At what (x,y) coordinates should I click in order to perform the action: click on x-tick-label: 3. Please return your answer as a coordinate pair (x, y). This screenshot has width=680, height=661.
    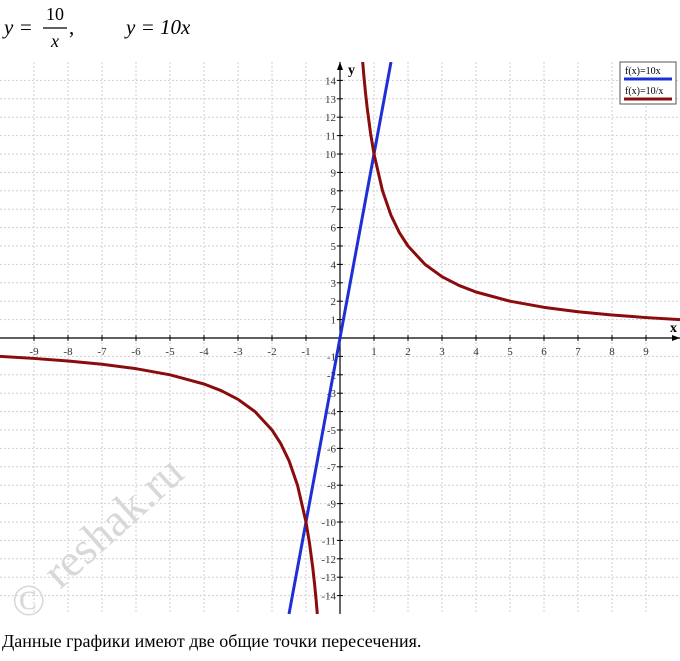
    Looking at the image, I should click on (442, 352).